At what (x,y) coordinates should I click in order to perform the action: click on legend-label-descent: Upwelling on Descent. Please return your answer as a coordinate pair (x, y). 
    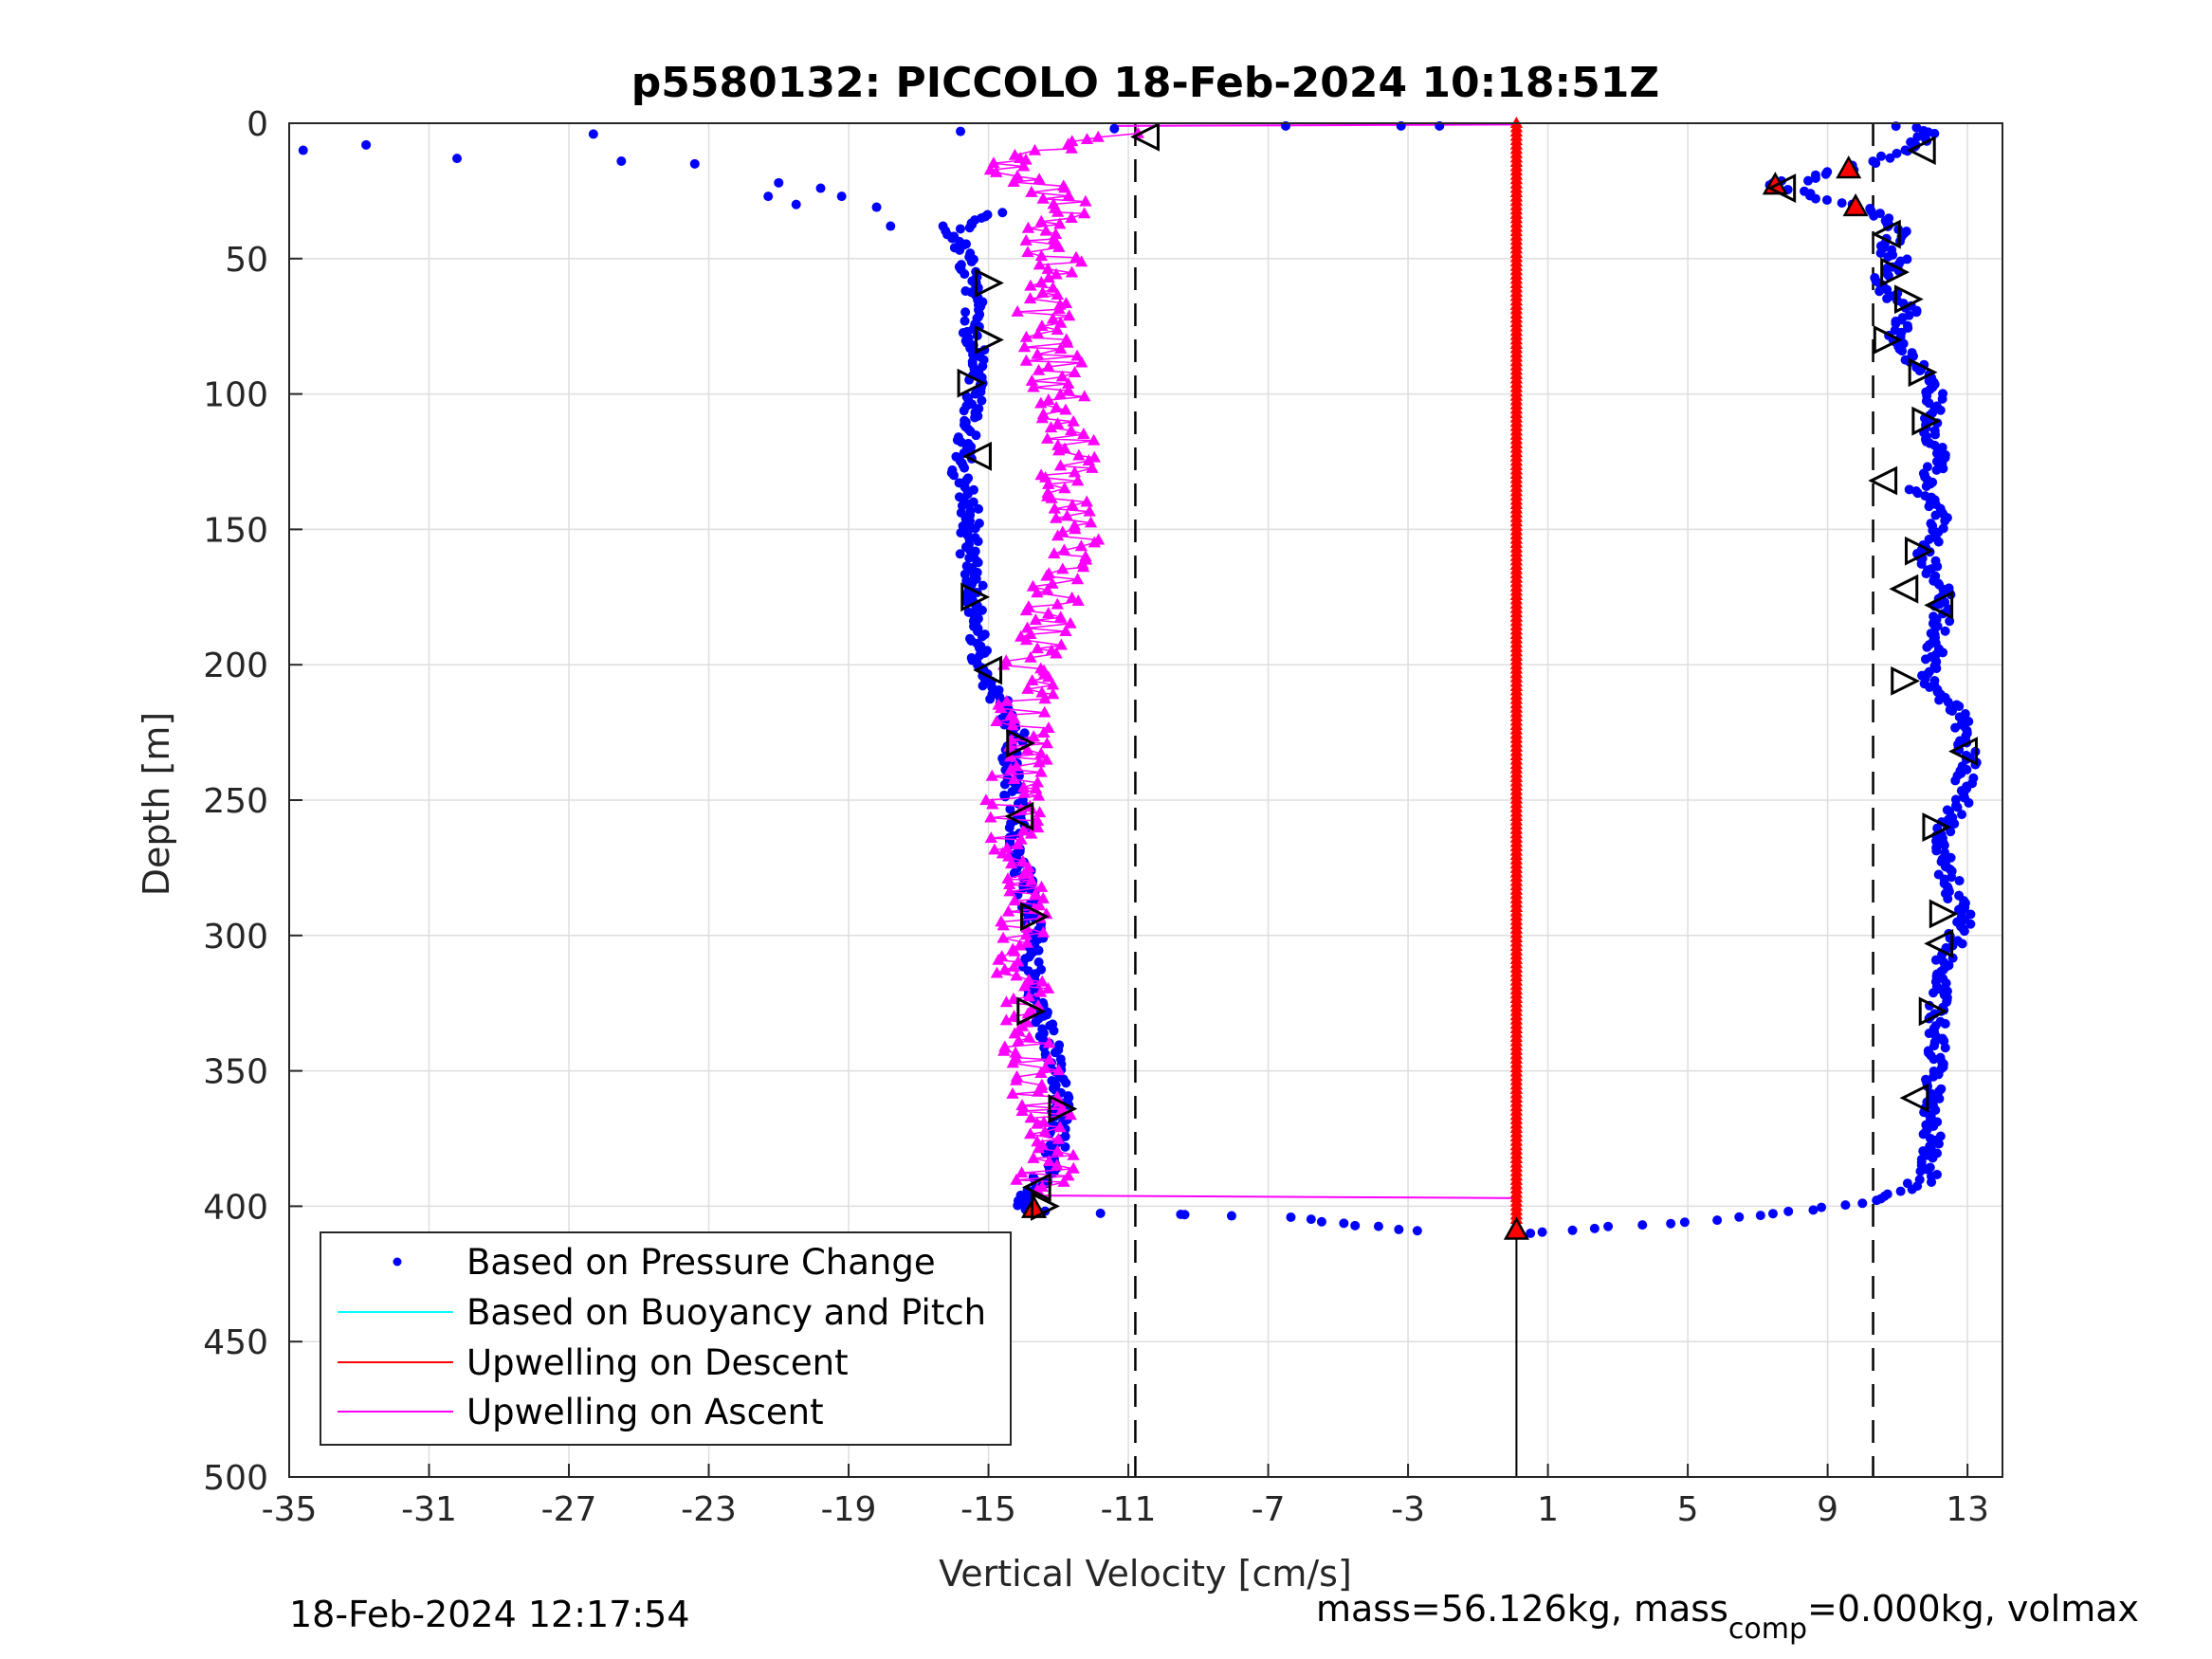
    Looking at the image, I should click on (657, 1362).